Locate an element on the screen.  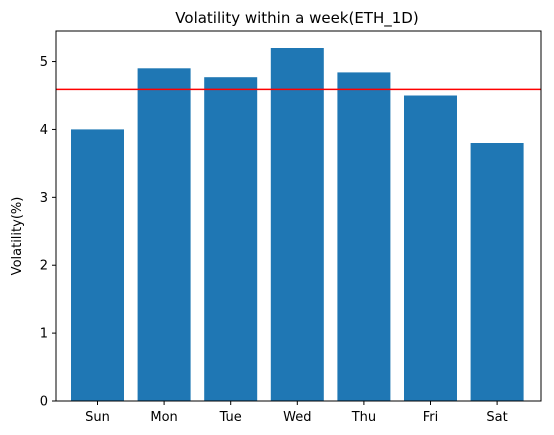
x-tick-label: Sun is located at coordinates (97, 417).